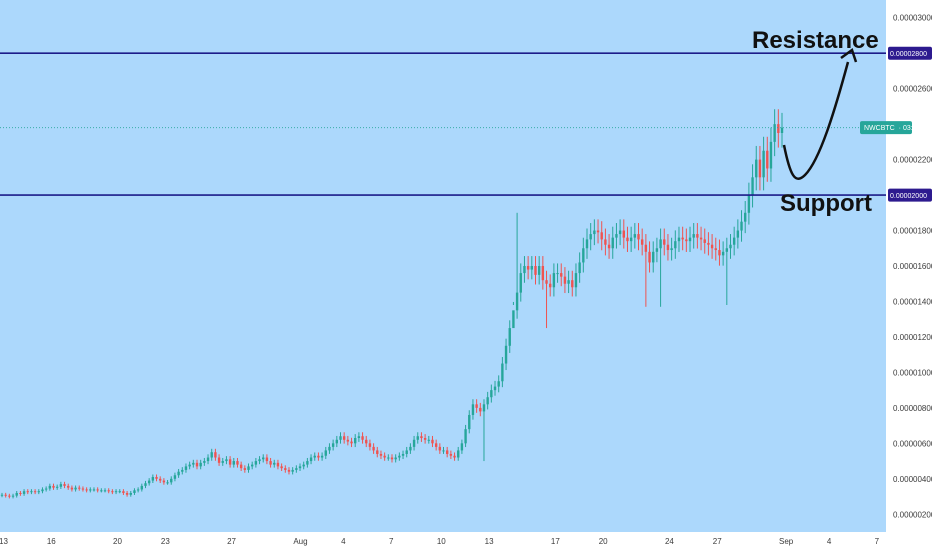 The height and width of the screenshot is (555, 932). What do you see at coordinates (912, 18) in the screenshot?
I see `y-tick-label: 0.00003000` at bounding box center [912, 18].